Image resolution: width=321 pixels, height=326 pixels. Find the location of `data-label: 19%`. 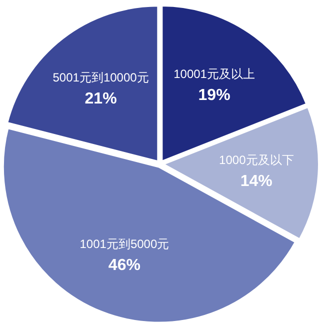

data-label: 19% is located at coordinates (214, 95).